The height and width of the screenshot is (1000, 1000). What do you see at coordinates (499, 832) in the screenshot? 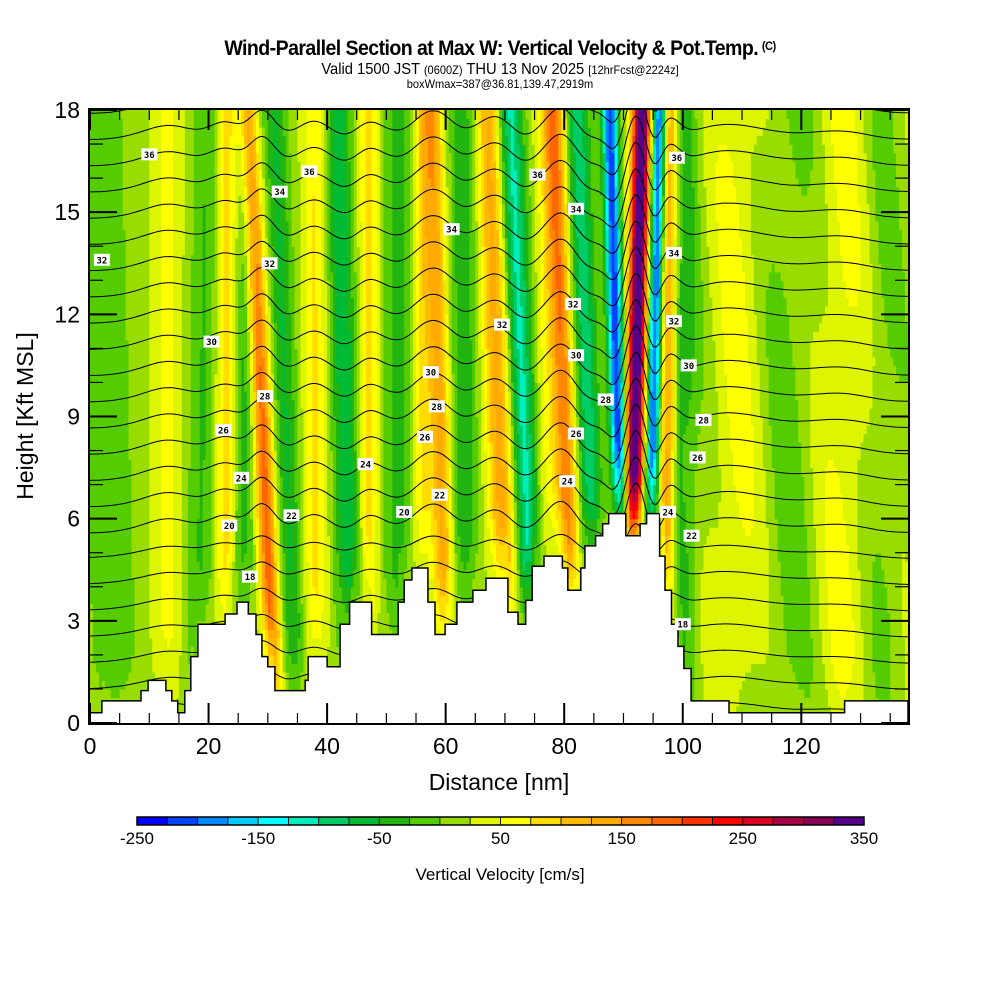
I see `colorbar: -250 -150 -50 50 150 250 350` at bounding box center [499, 832].